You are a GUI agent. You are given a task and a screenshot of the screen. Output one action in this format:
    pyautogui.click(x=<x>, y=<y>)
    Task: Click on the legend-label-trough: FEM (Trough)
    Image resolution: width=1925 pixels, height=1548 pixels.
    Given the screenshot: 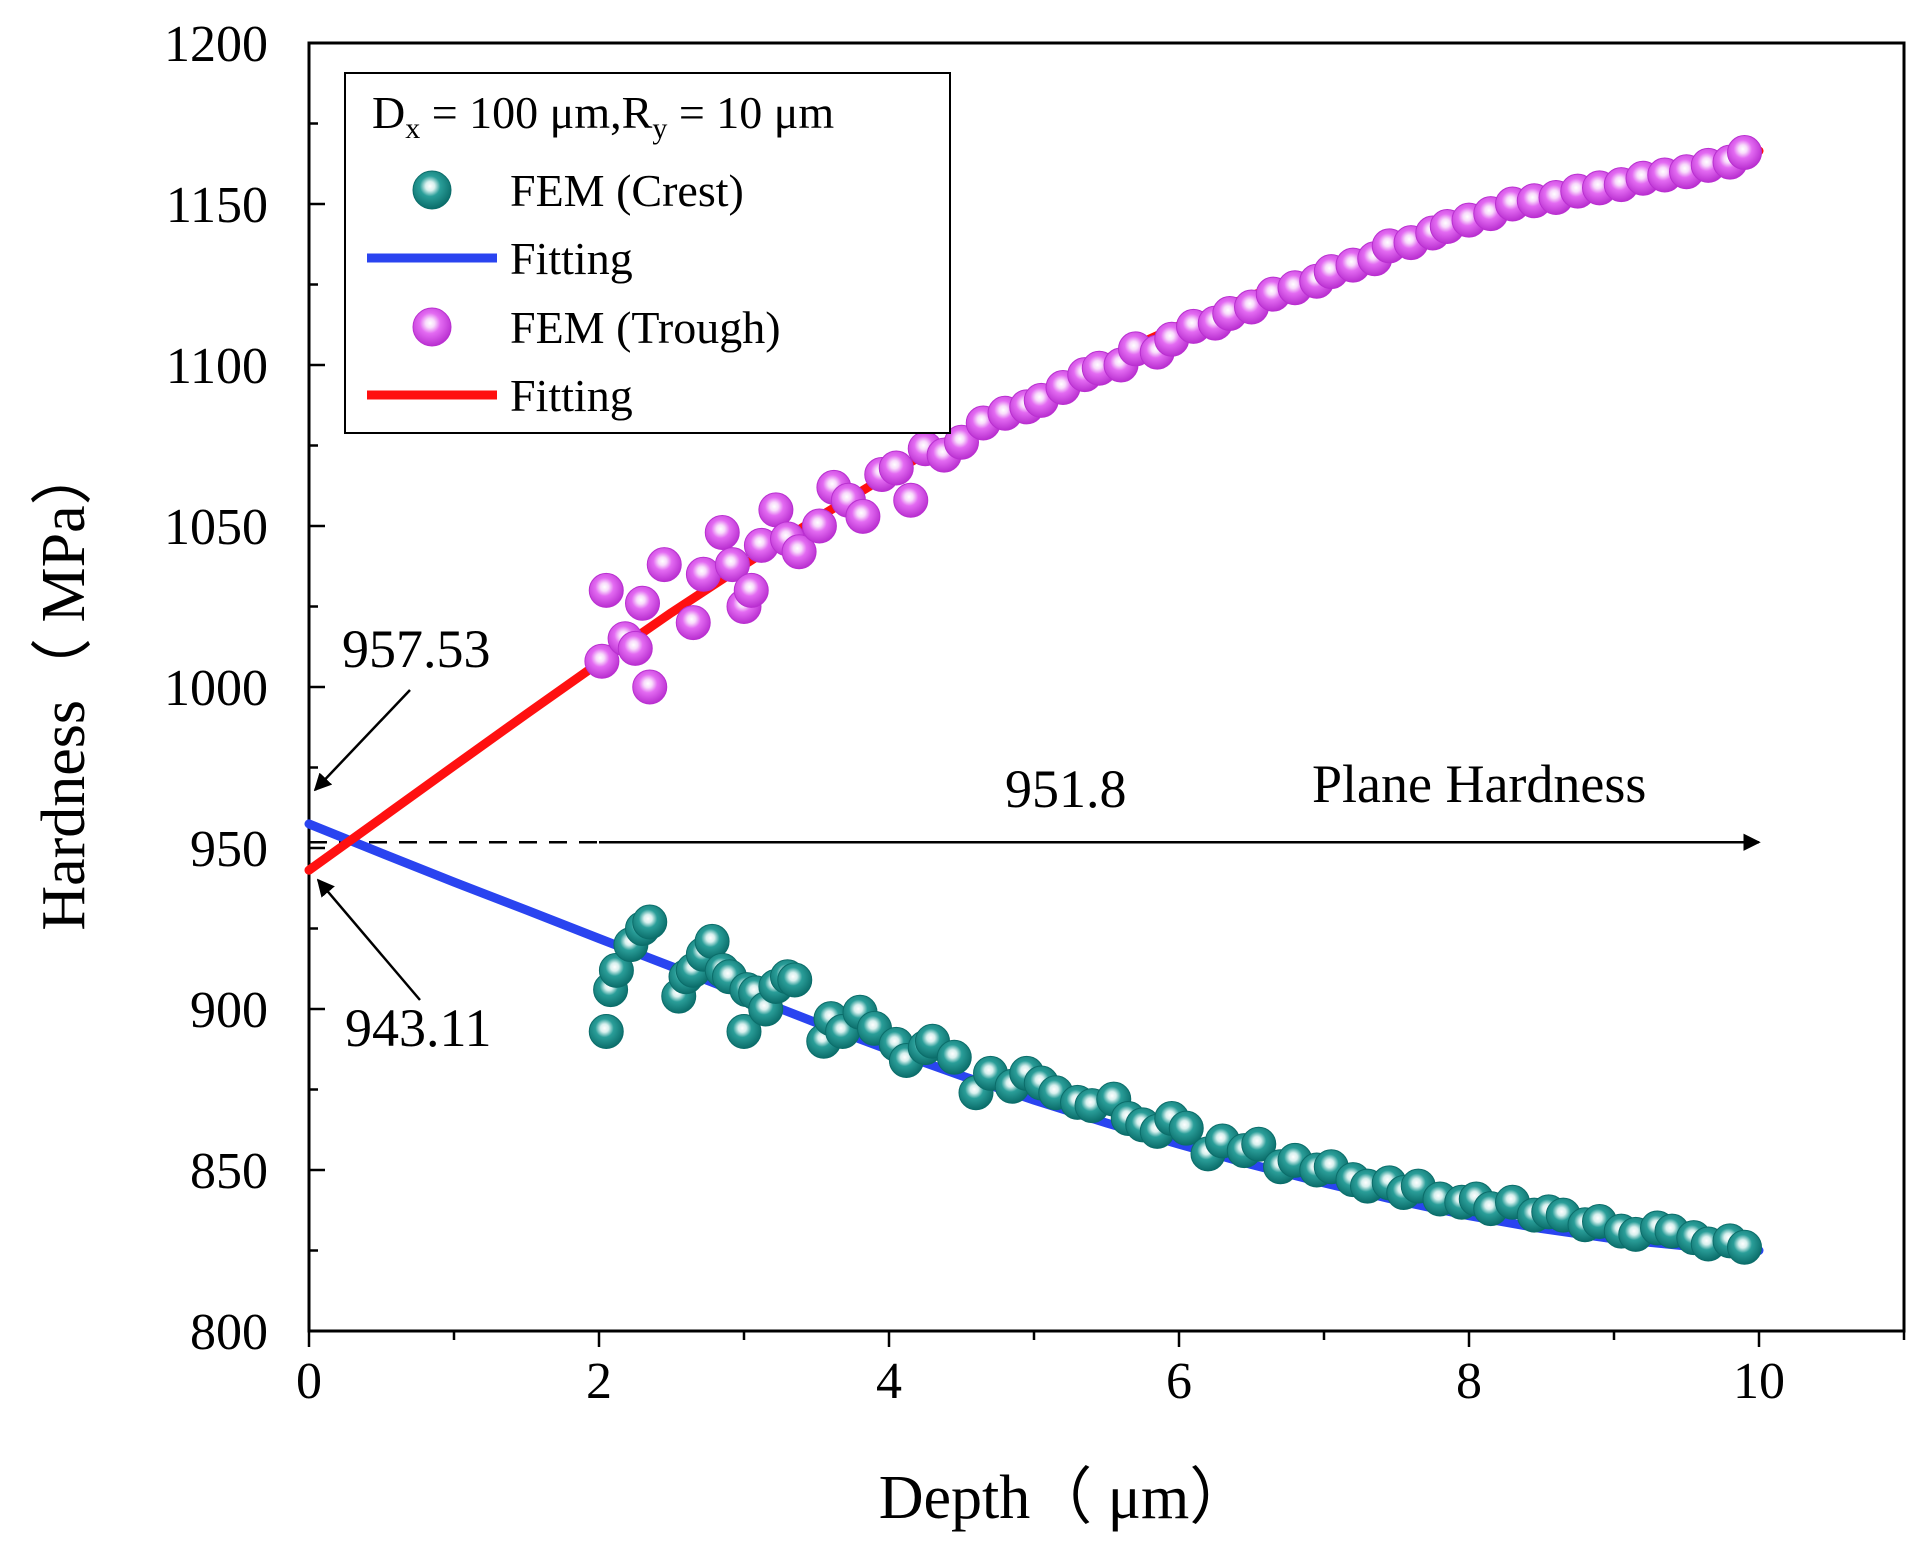 What is the action you would take?
    pyautogui.click(x=645, y=327)
    